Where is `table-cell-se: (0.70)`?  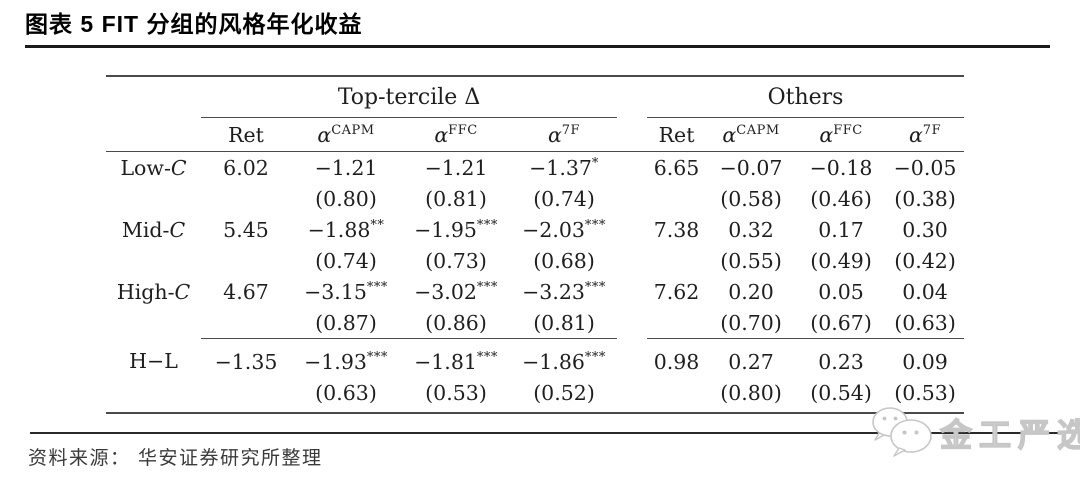
table-cell-se: (0.70) is located at coordinates (751, 322).